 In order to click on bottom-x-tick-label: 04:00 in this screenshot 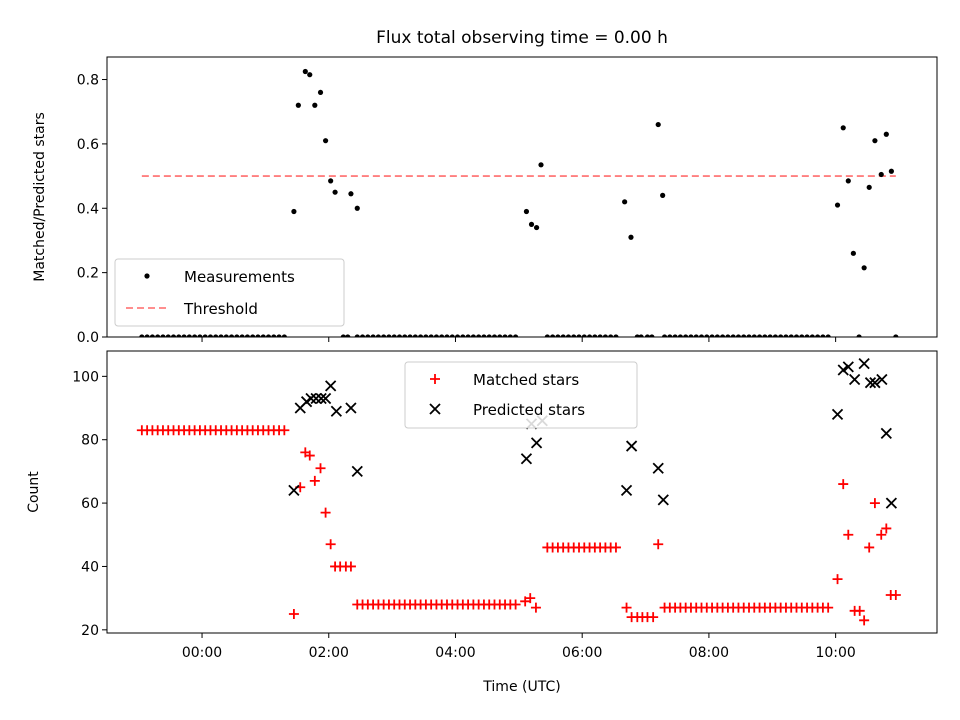, I will do `click(455, 653)`.